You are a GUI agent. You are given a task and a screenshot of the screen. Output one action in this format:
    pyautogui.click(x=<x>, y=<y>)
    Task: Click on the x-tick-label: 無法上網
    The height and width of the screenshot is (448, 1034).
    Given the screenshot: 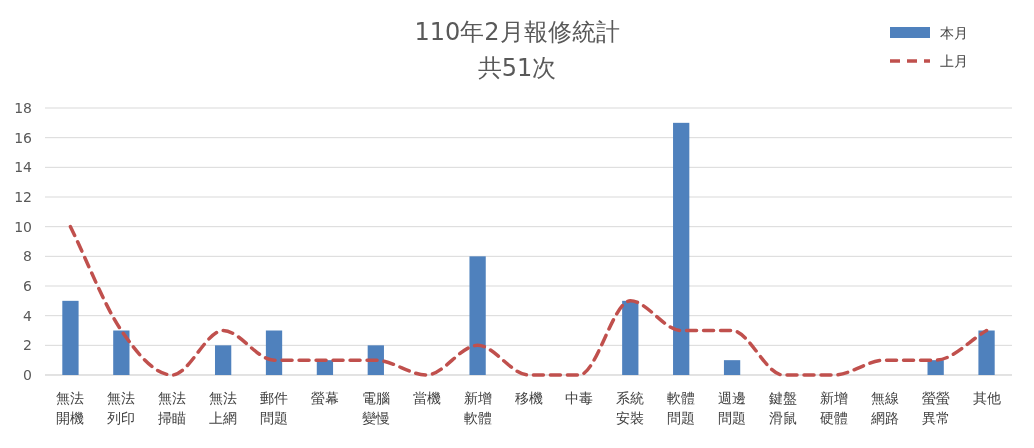 What is the action you would take?
    pyautogui.click(x=223, y=408)
    